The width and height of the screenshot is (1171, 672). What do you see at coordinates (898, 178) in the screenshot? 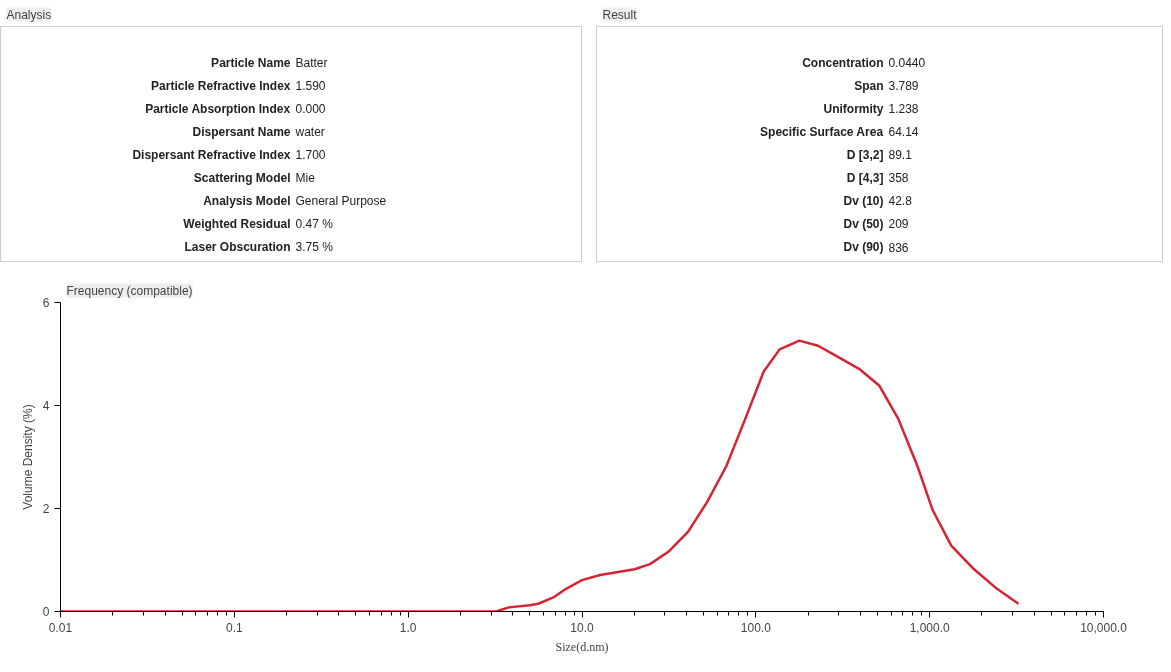
I see `text: 358` at bounding box center [898, 178].